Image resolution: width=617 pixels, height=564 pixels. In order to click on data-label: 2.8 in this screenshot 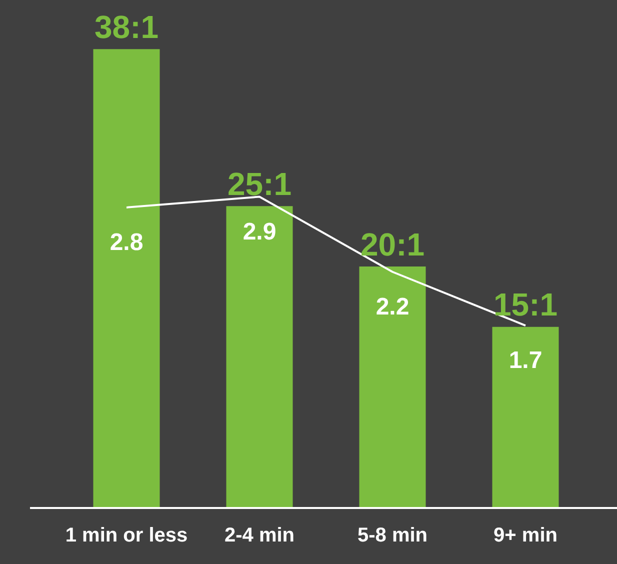, I will do `click(127, 242)`.